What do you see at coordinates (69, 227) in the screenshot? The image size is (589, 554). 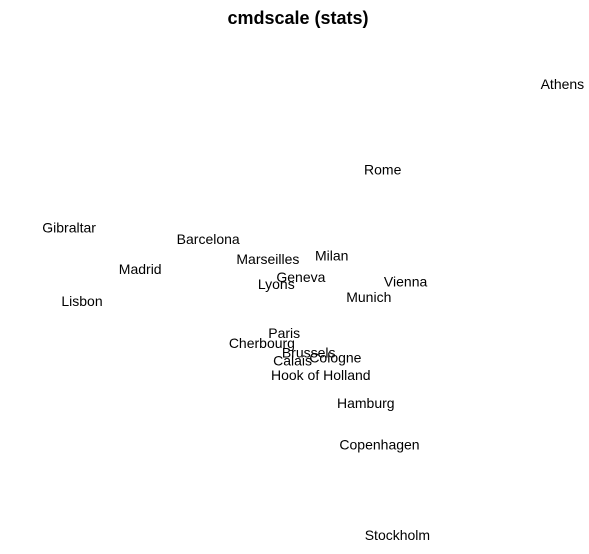 I see `point-label: Gibraltar` at bounding box center [69, 227].